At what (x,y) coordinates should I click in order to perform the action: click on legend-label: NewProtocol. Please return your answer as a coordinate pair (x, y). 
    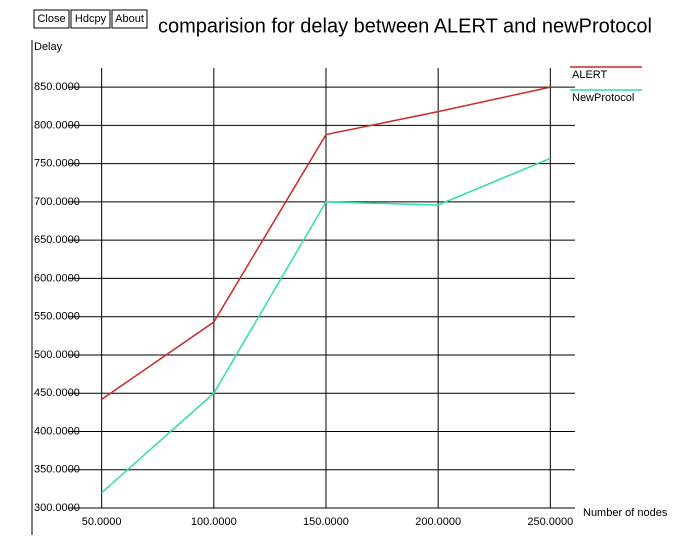
    Looking at the image, I should click on (603, 98).